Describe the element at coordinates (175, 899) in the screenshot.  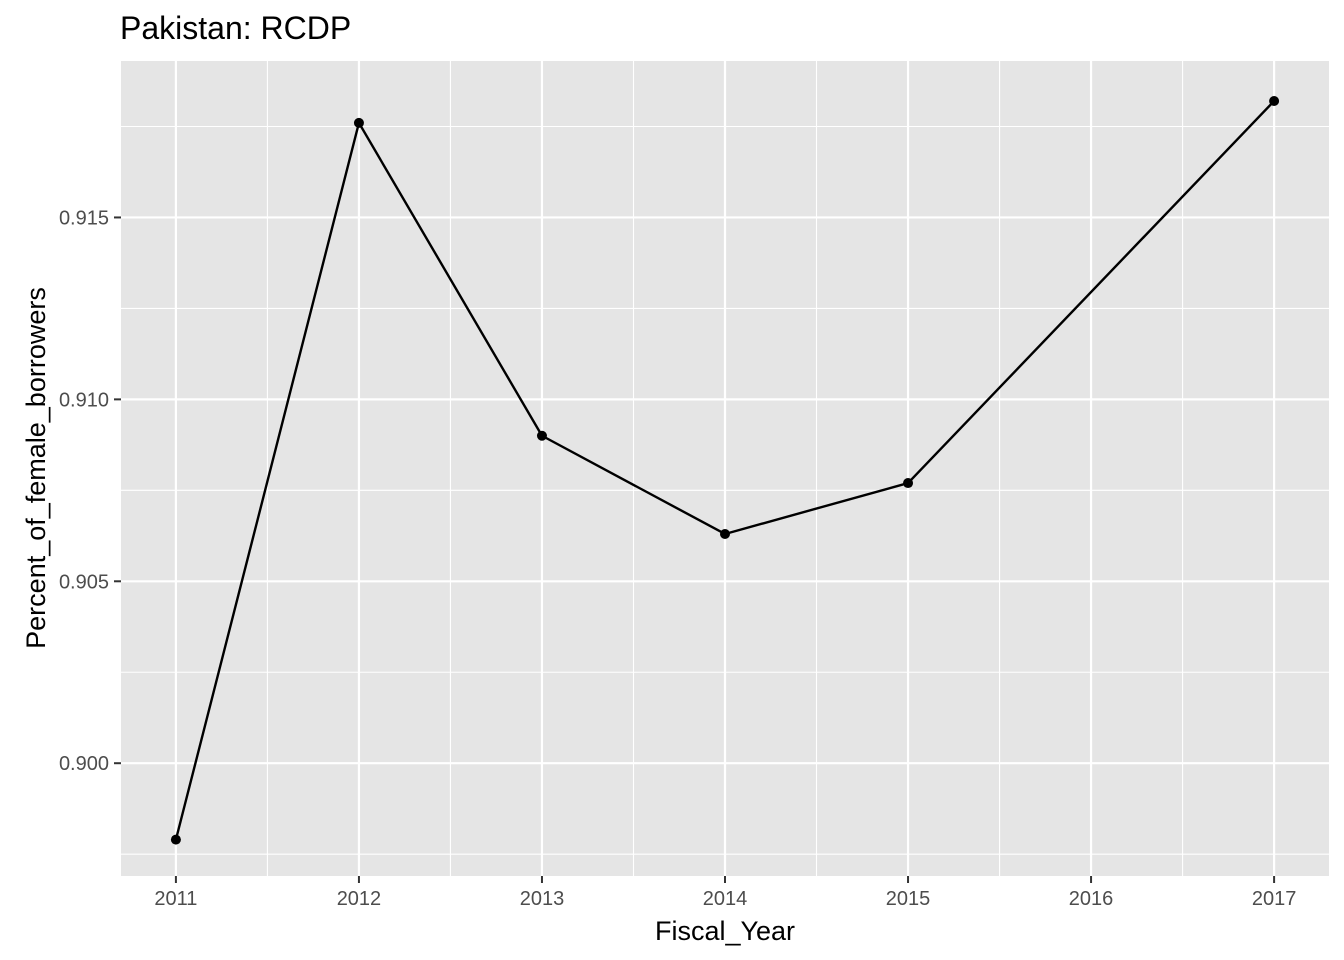
I see `x-tick-label: 2011` at that location.